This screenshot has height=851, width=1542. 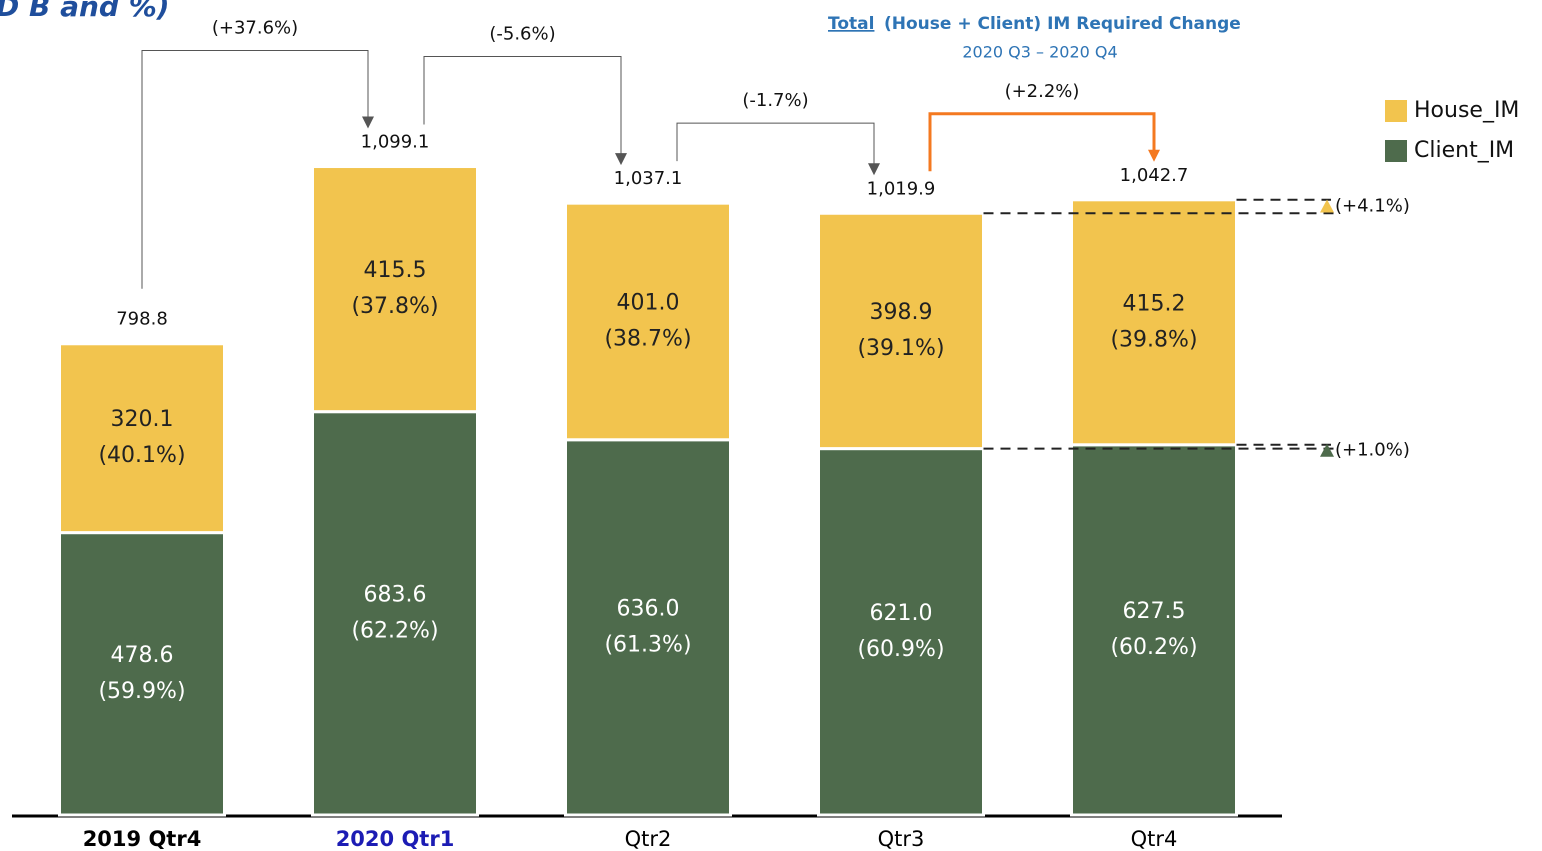 What do you see at coordinates (141, 455) in the screenshot?
I see `percent-label: (40.1%)` at bounding box center [141, 455].